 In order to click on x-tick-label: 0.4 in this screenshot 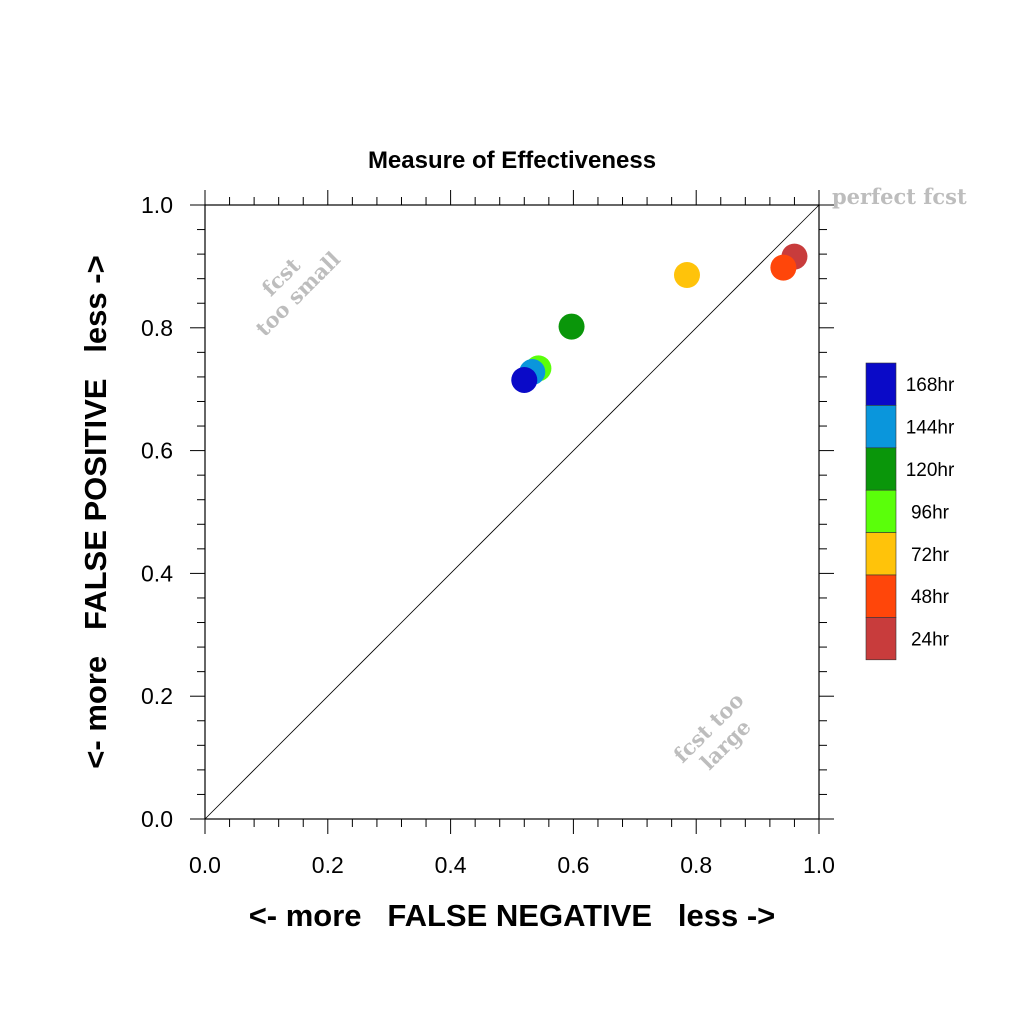, I will do `click(451, 865)`.